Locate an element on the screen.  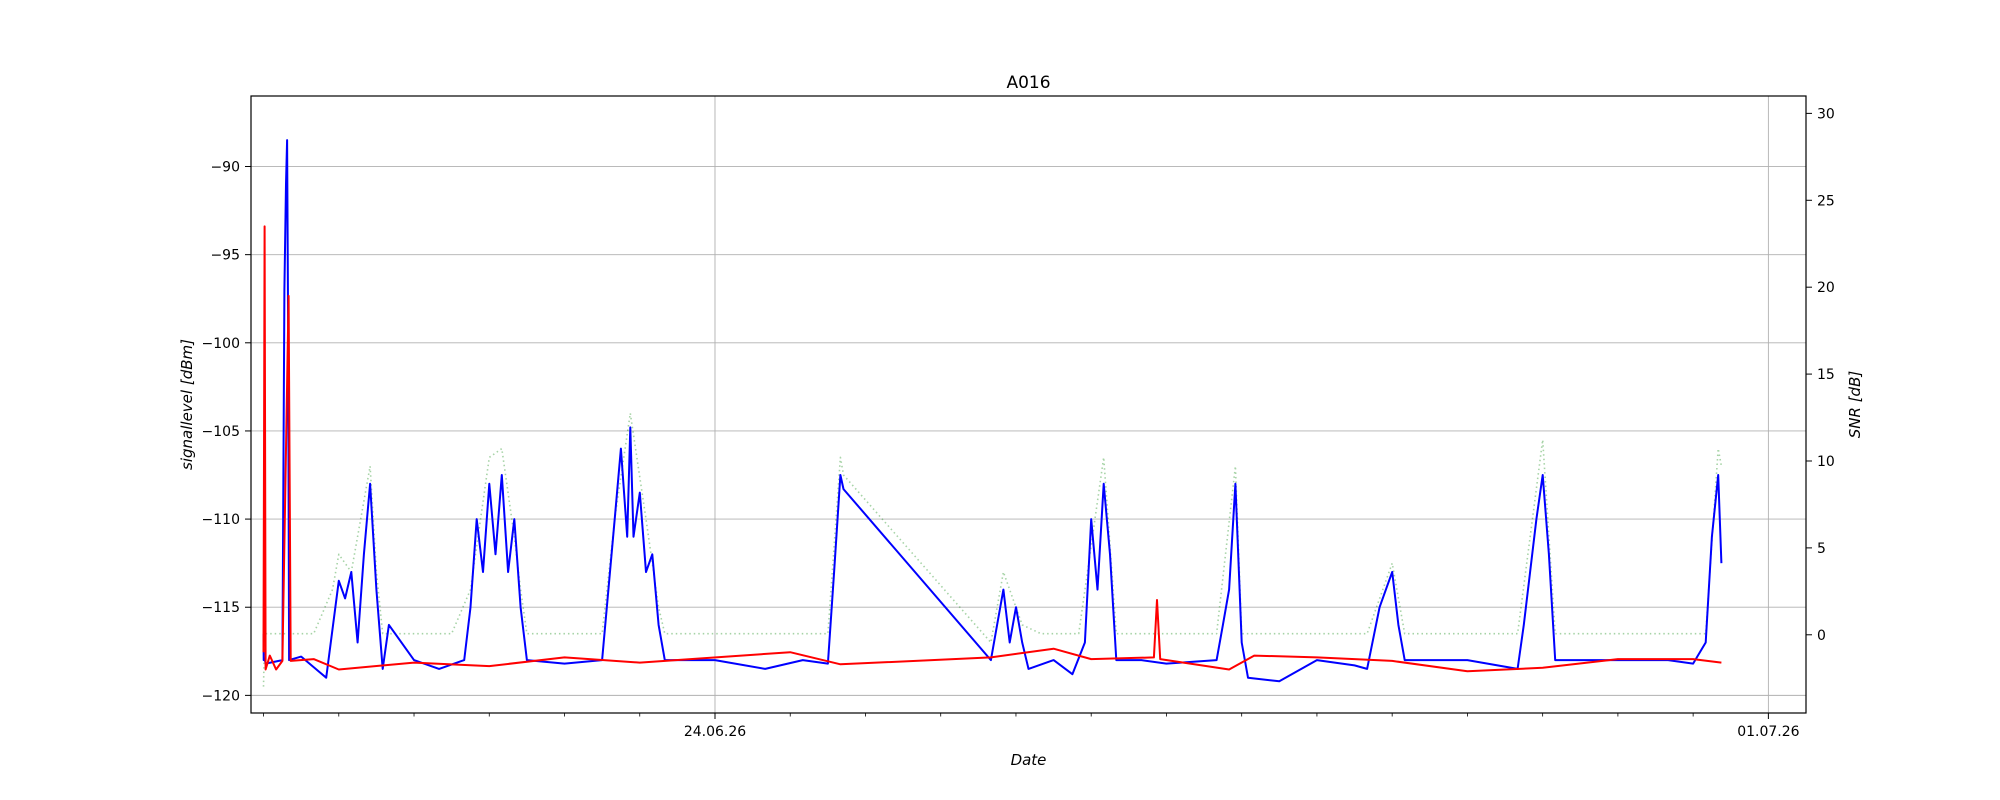
chart-title: A016 is located at coordinates (1028, 83).